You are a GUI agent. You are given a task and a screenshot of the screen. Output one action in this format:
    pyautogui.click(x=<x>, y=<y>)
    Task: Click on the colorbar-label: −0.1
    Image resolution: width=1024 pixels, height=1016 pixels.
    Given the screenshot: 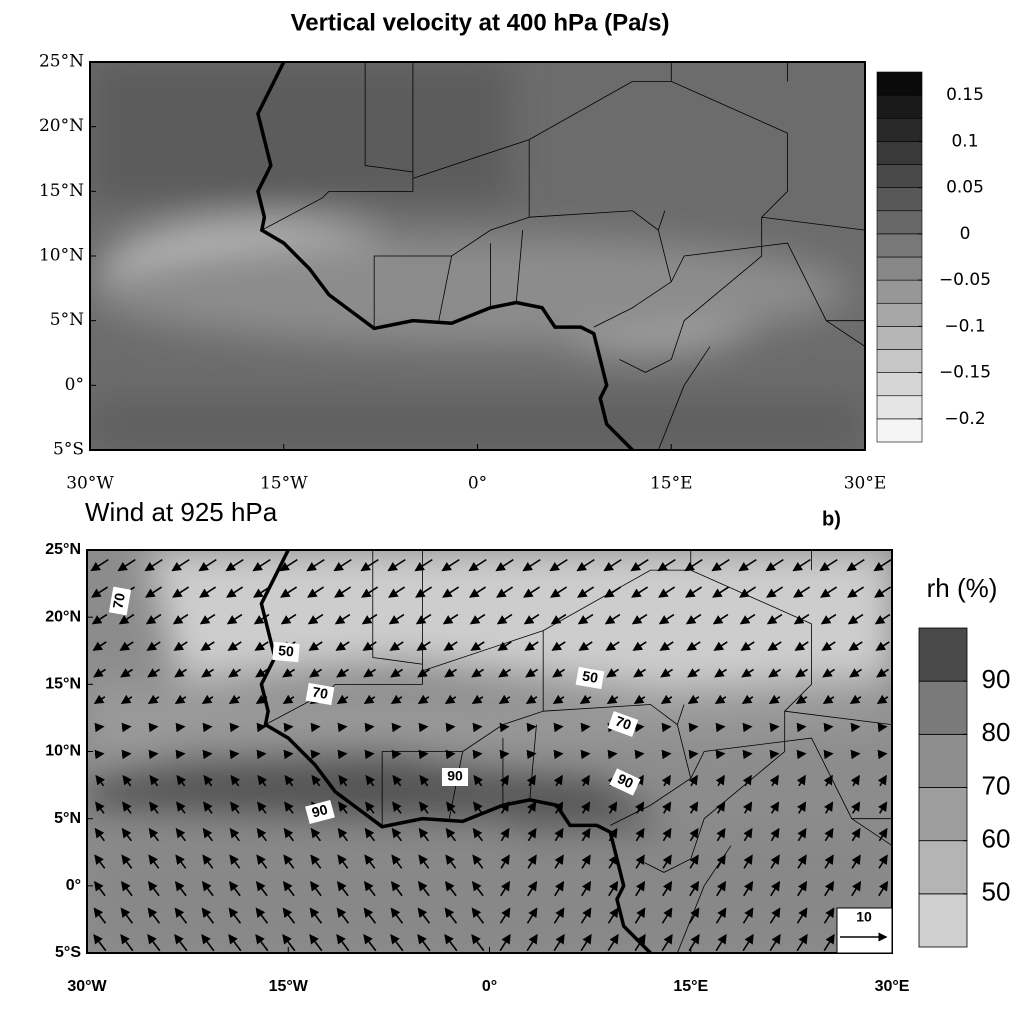 What is the action you would take?
    pyautogui.click(x=964, y=326)
    